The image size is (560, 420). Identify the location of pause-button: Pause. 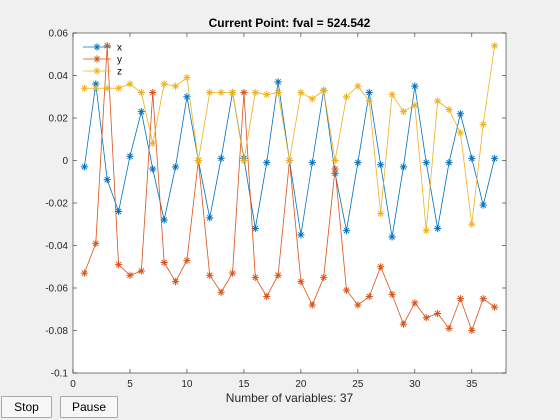
(89, 407).